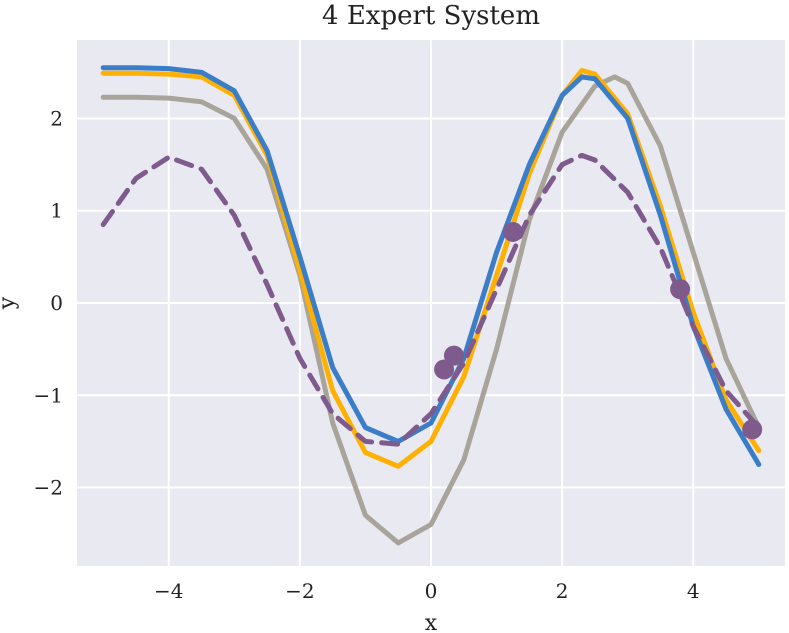 Image resolution: width=789 pixels, height=633 pixels. I want to click on chart-title: 4 Expert System, so click(431, 16).